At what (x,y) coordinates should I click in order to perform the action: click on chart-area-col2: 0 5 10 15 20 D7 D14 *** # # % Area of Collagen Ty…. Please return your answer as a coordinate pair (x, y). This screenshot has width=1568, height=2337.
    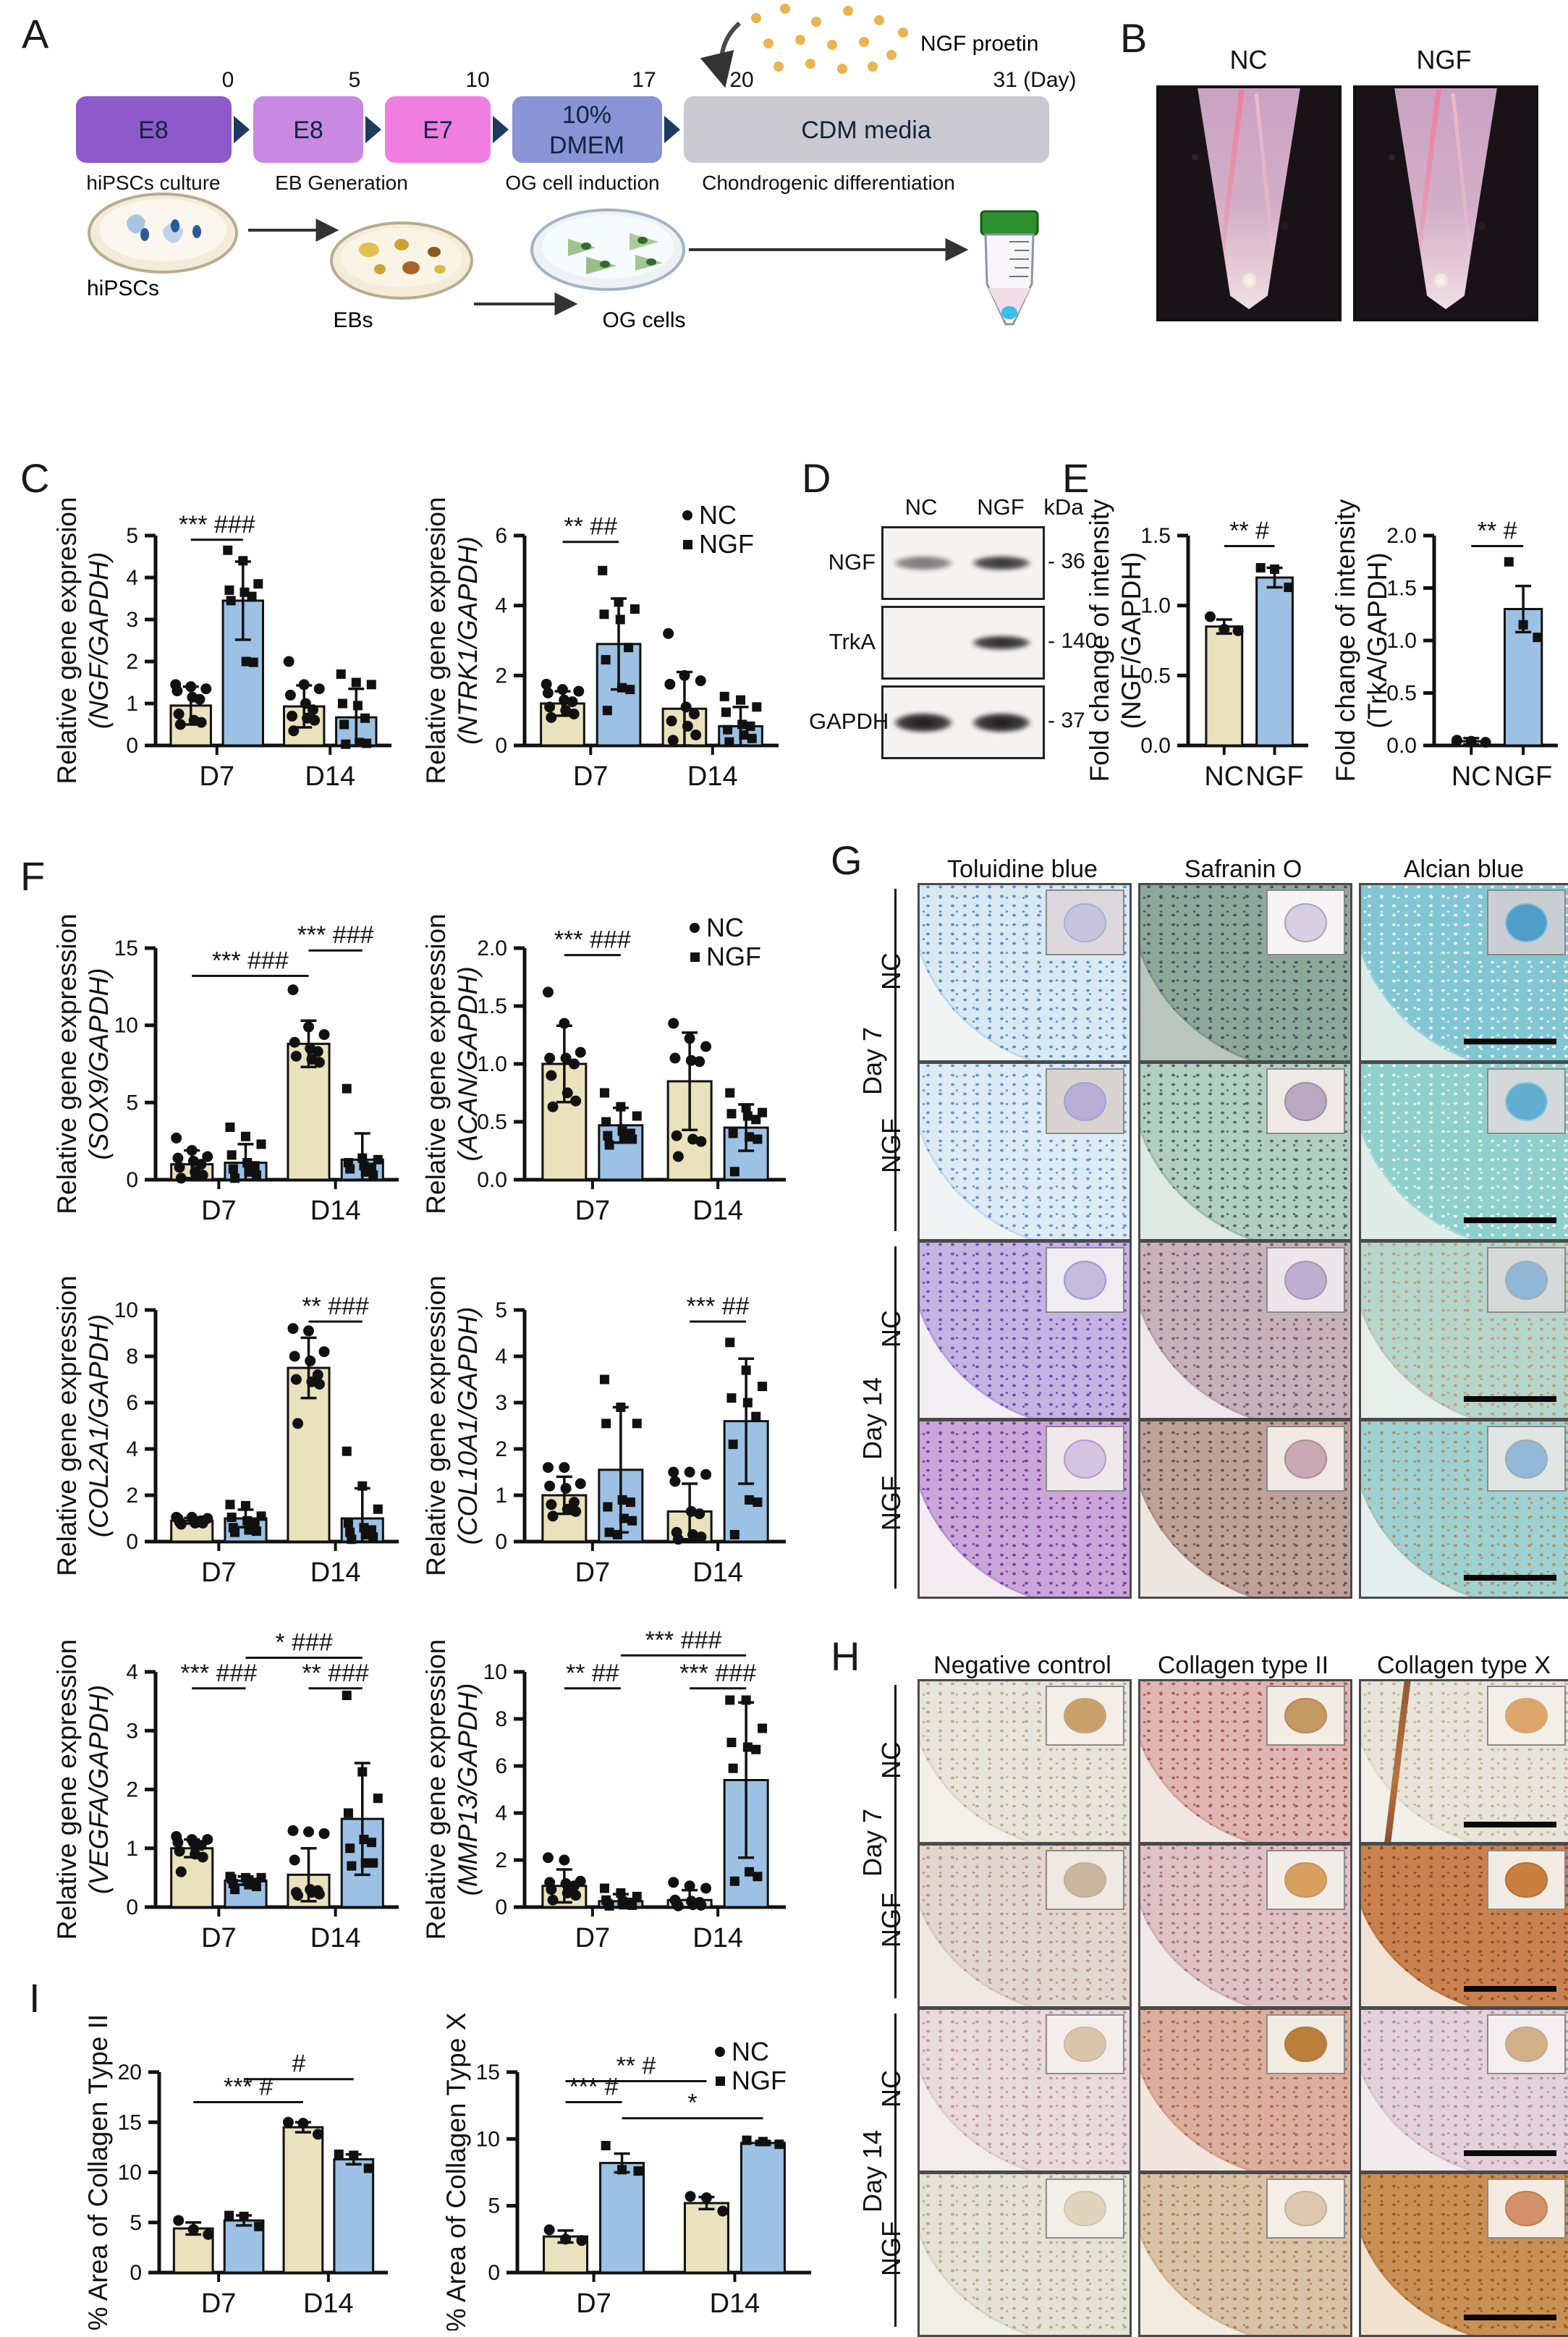
    Looking at the image, I should click on (224, 2167).